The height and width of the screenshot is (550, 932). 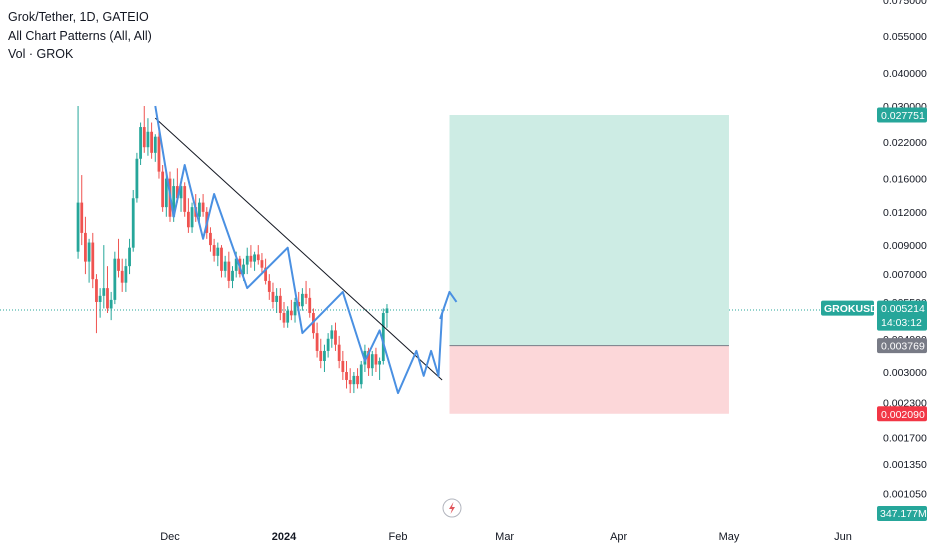 What do you see at coordinates (41, 54) in the screenshot?
I see `volume-title: Vol · GROK` at bounding box center [41, 54].